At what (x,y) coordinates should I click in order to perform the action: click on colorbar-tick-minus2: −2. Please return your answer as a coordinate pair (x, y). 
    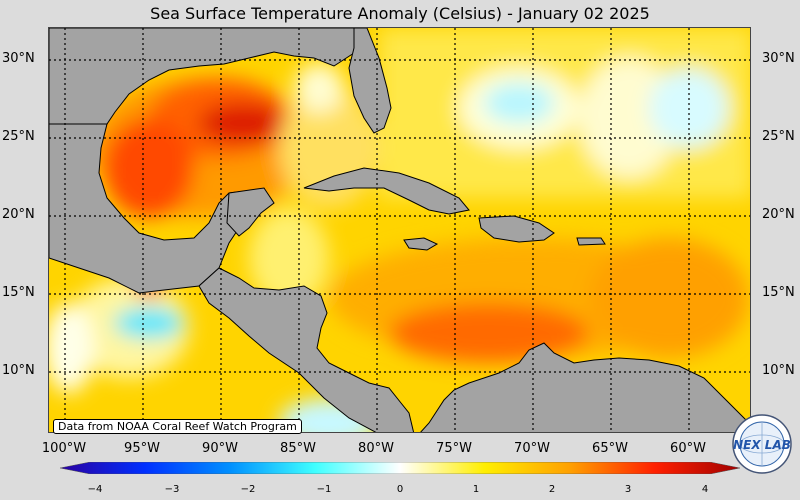
    Looking at the image, I should click on (248, 489).